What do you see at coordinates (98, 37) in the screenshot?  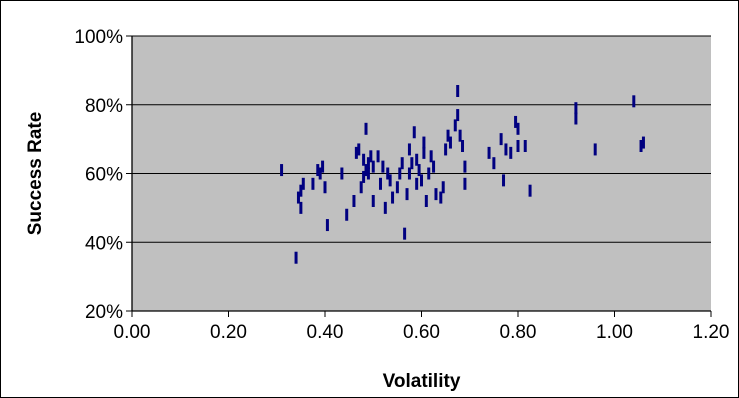 I see `y-tick-label: 100%` at bounding box center [98, 37].